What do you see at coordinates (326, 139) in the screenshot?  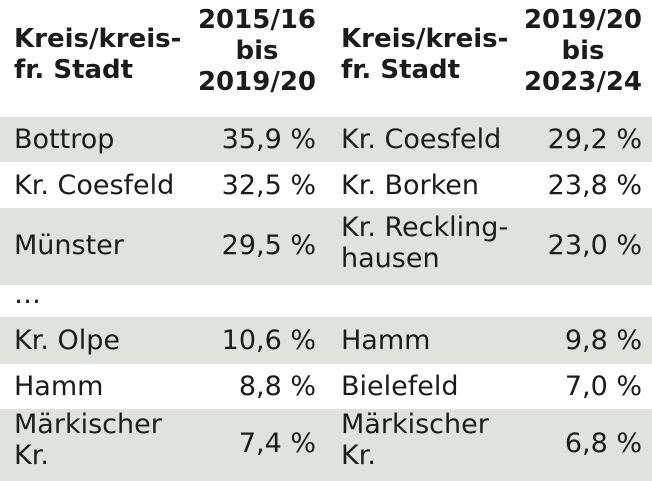 I see `table-row: Bottrop 35,9 % Kr. Coesfeld 29,2 %` at bounding box center [326, 139].